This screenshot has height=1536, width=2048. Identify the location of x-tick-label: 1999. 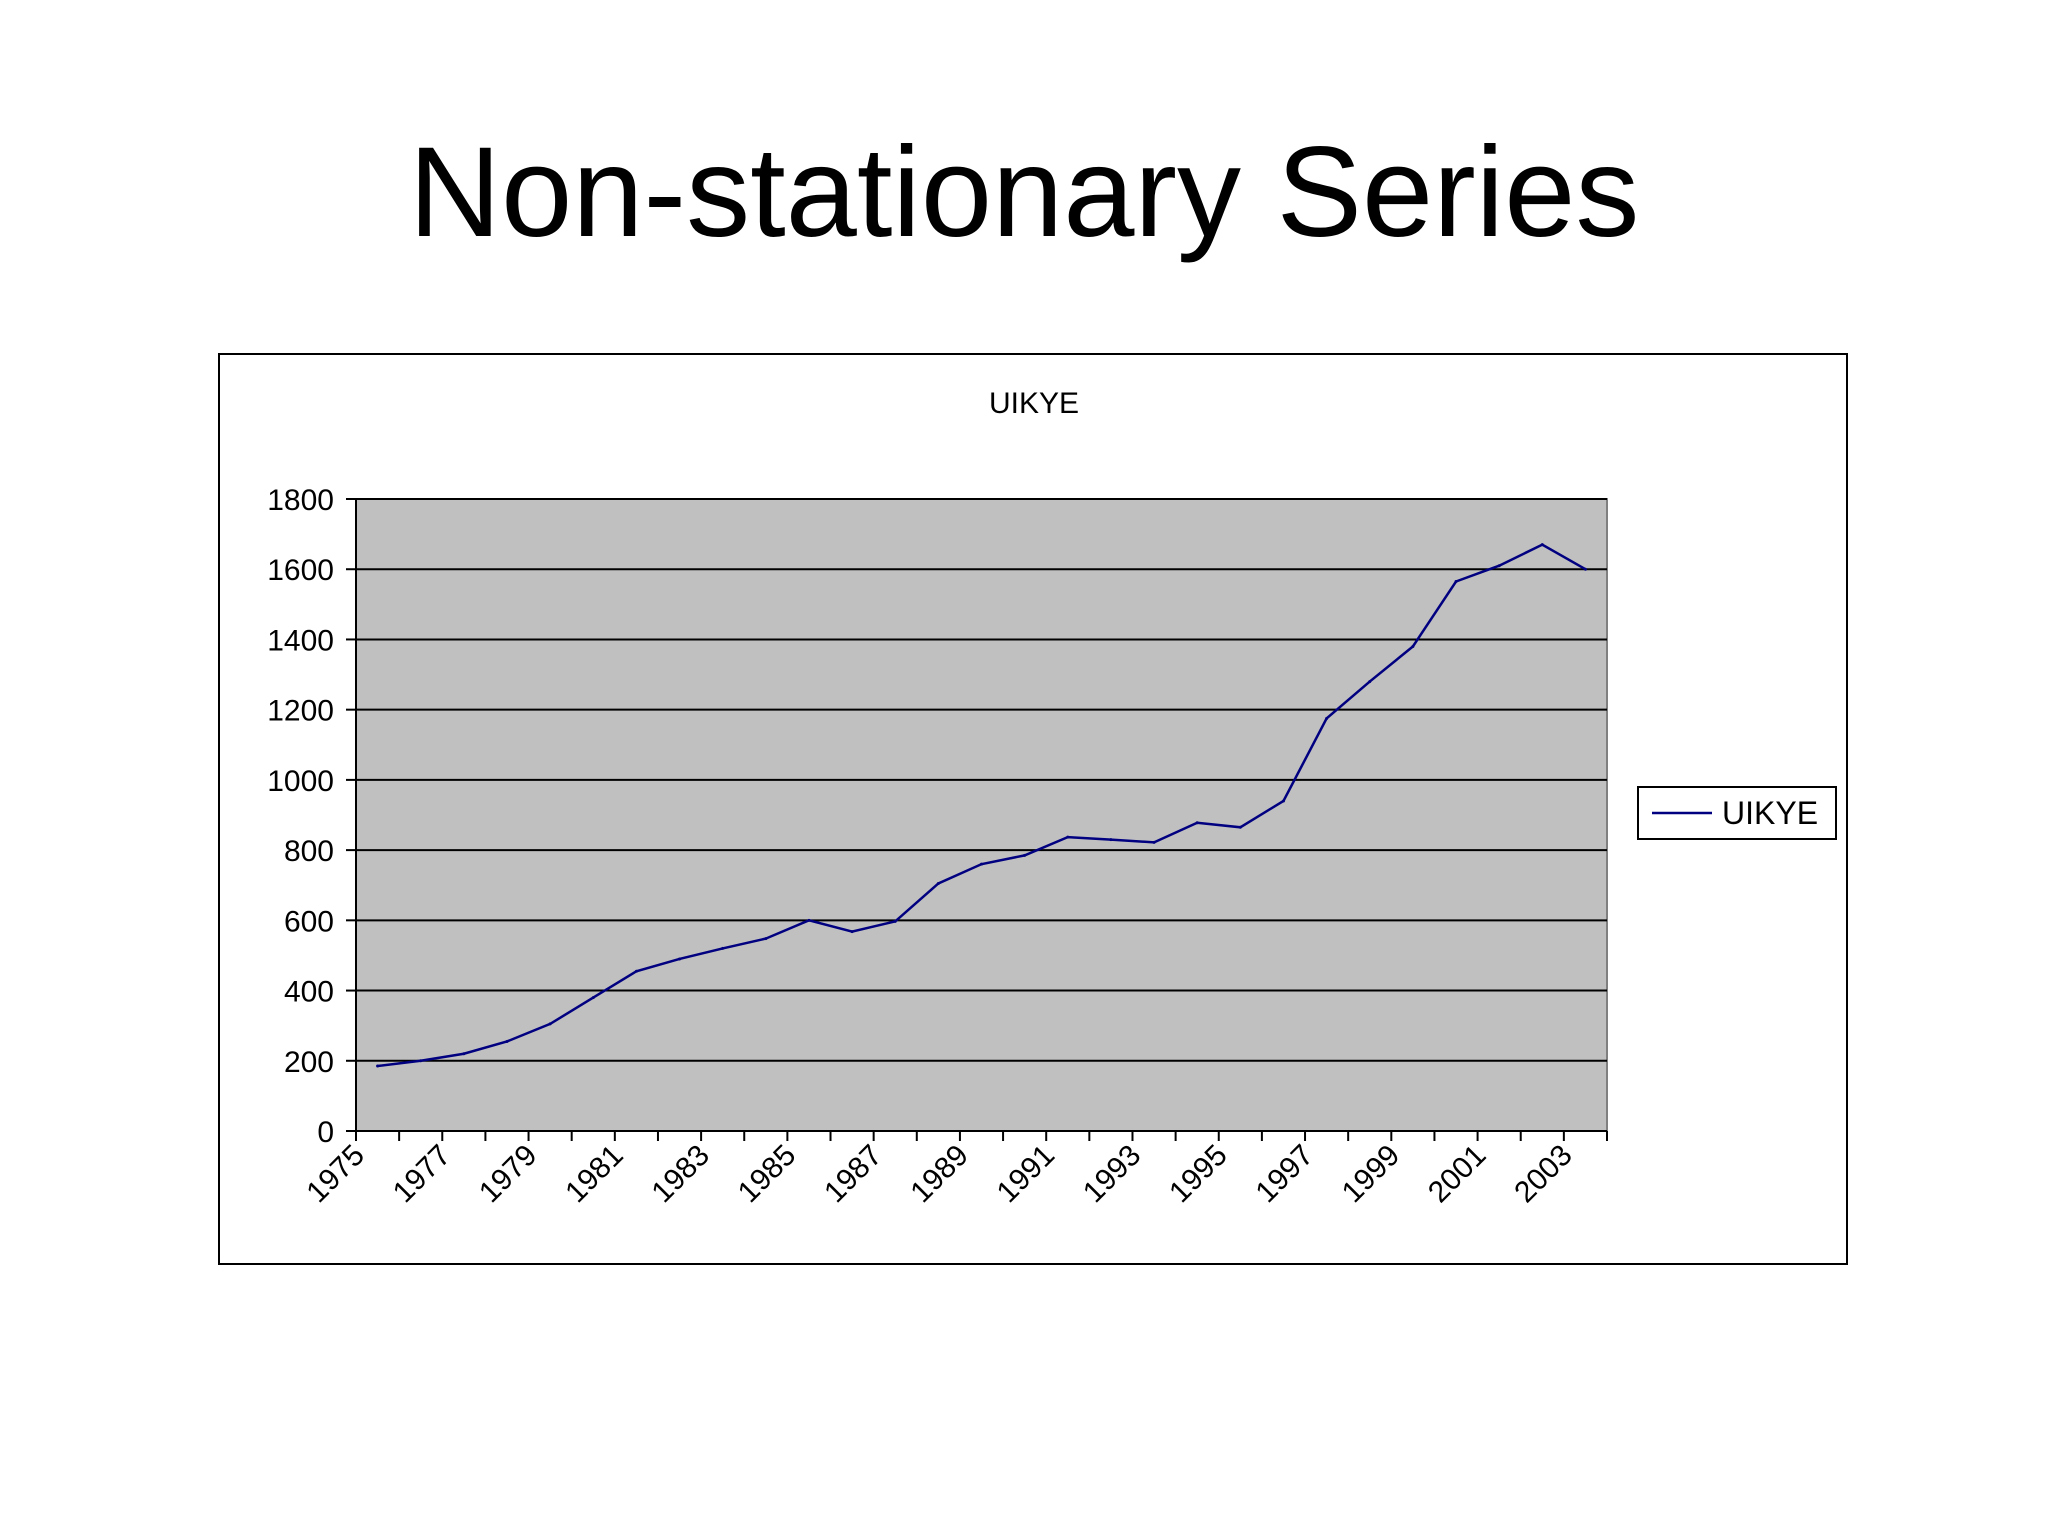
(1371, 1174).